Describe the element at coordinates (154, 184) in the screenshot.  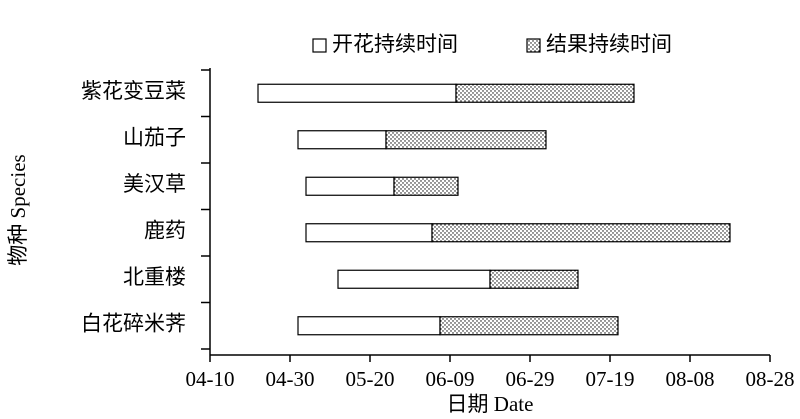
I see `y-tick-label: 美汉草` at that location.